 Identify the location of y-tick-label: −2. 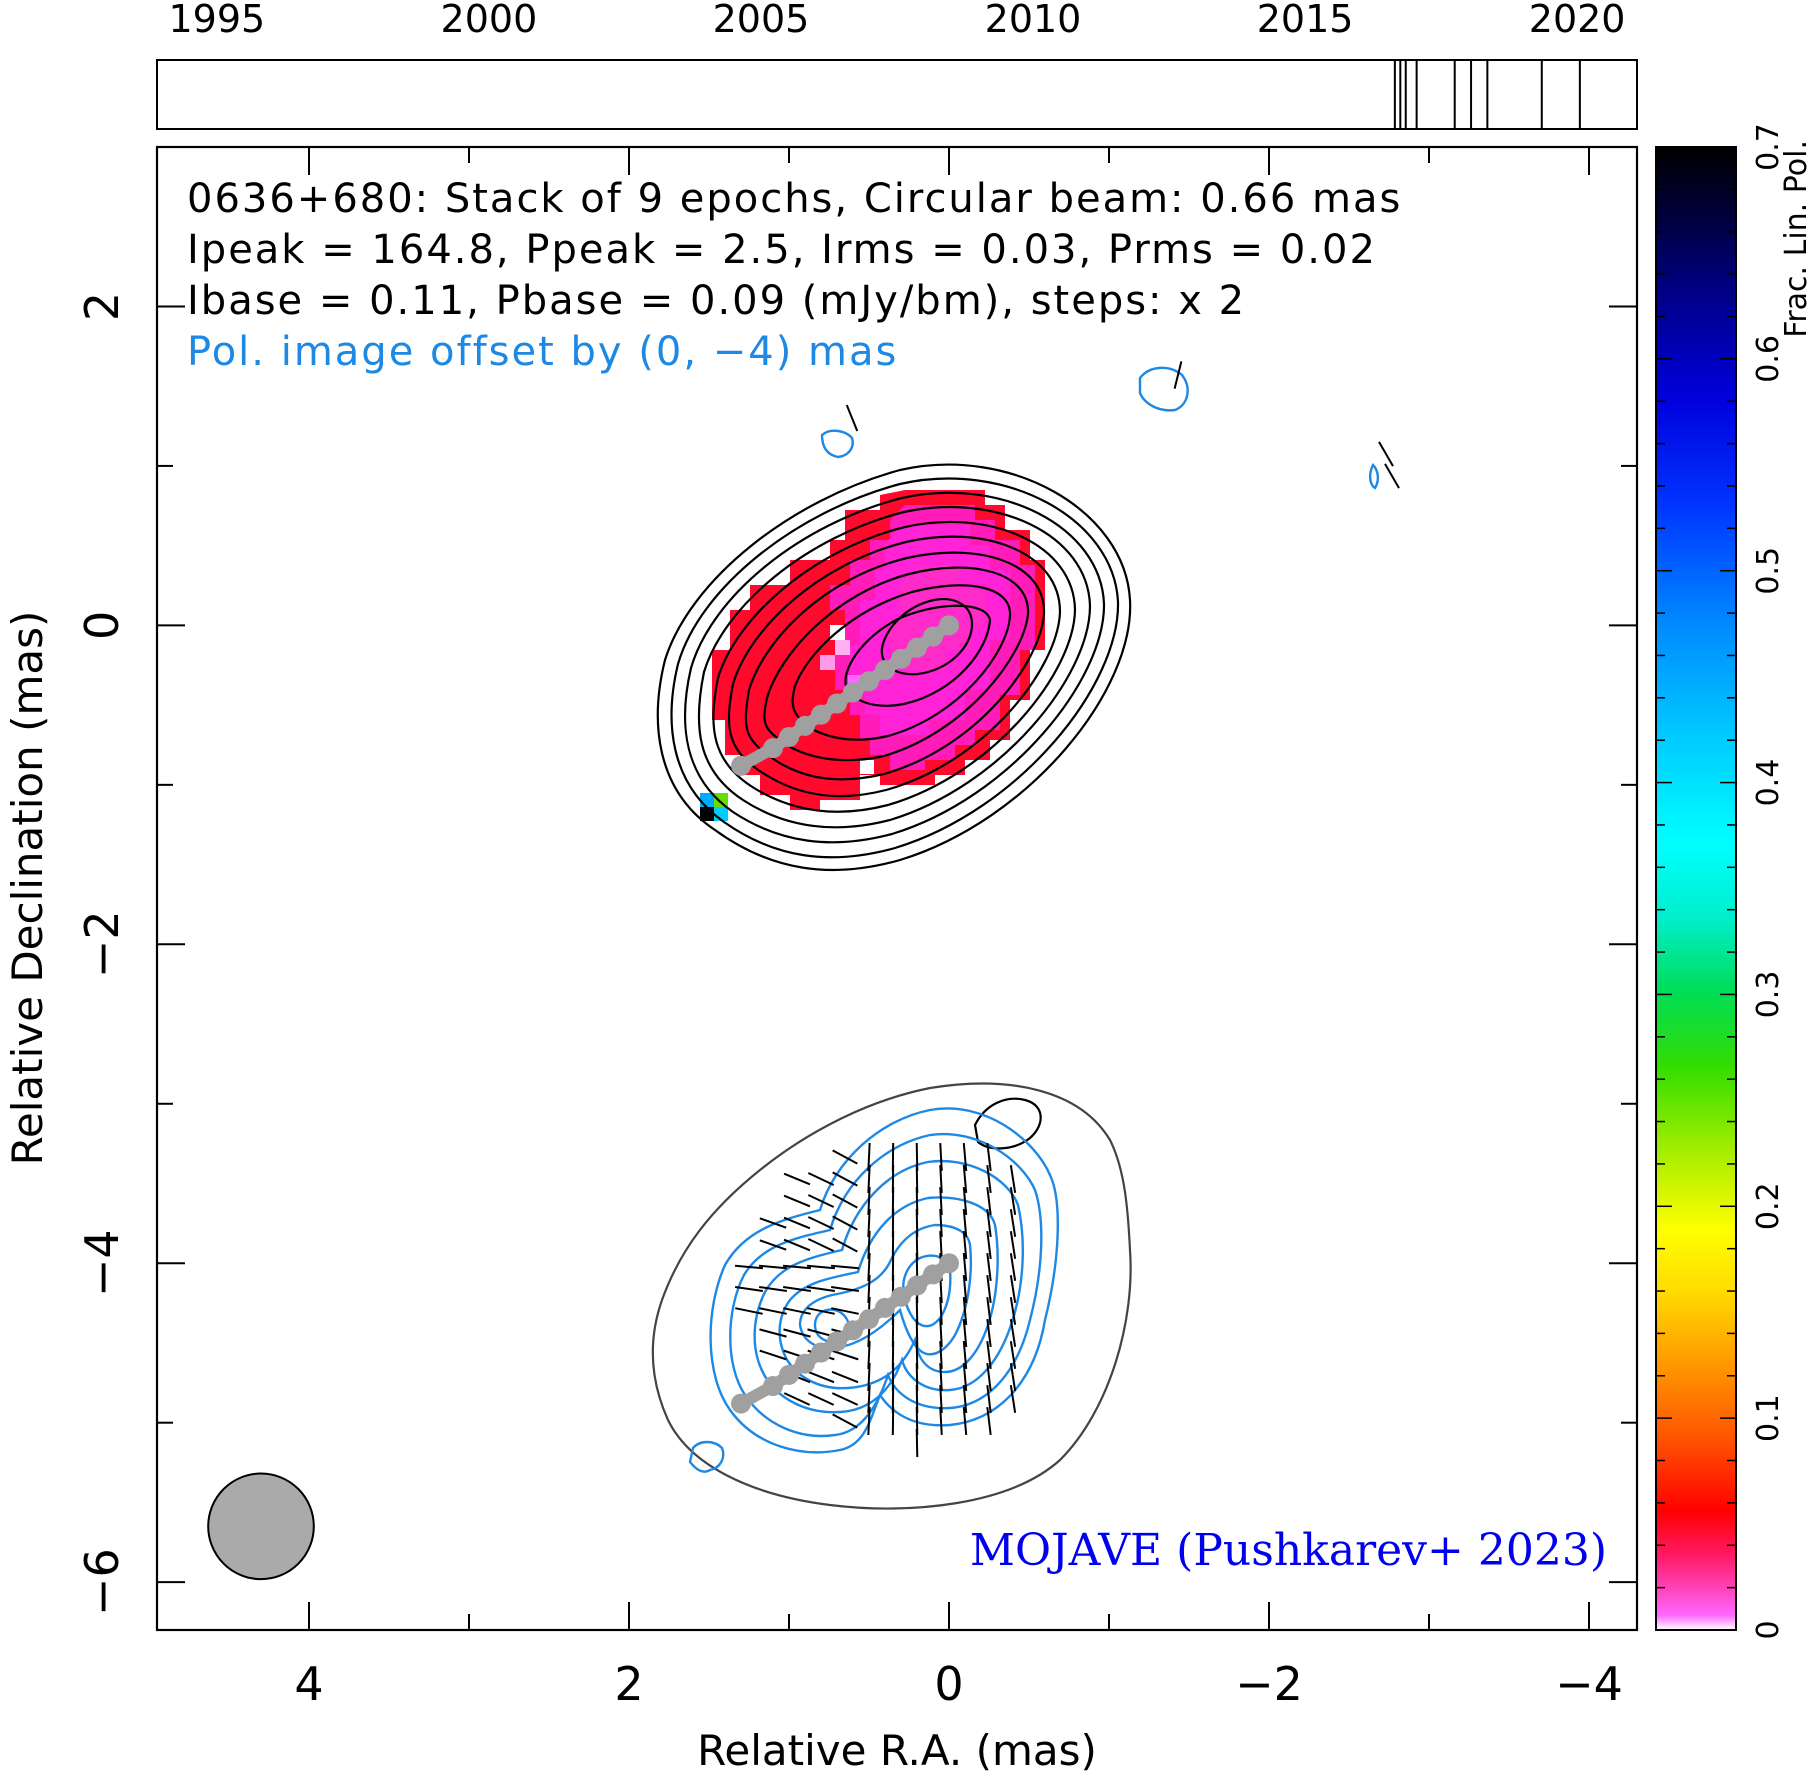
(102, 944).